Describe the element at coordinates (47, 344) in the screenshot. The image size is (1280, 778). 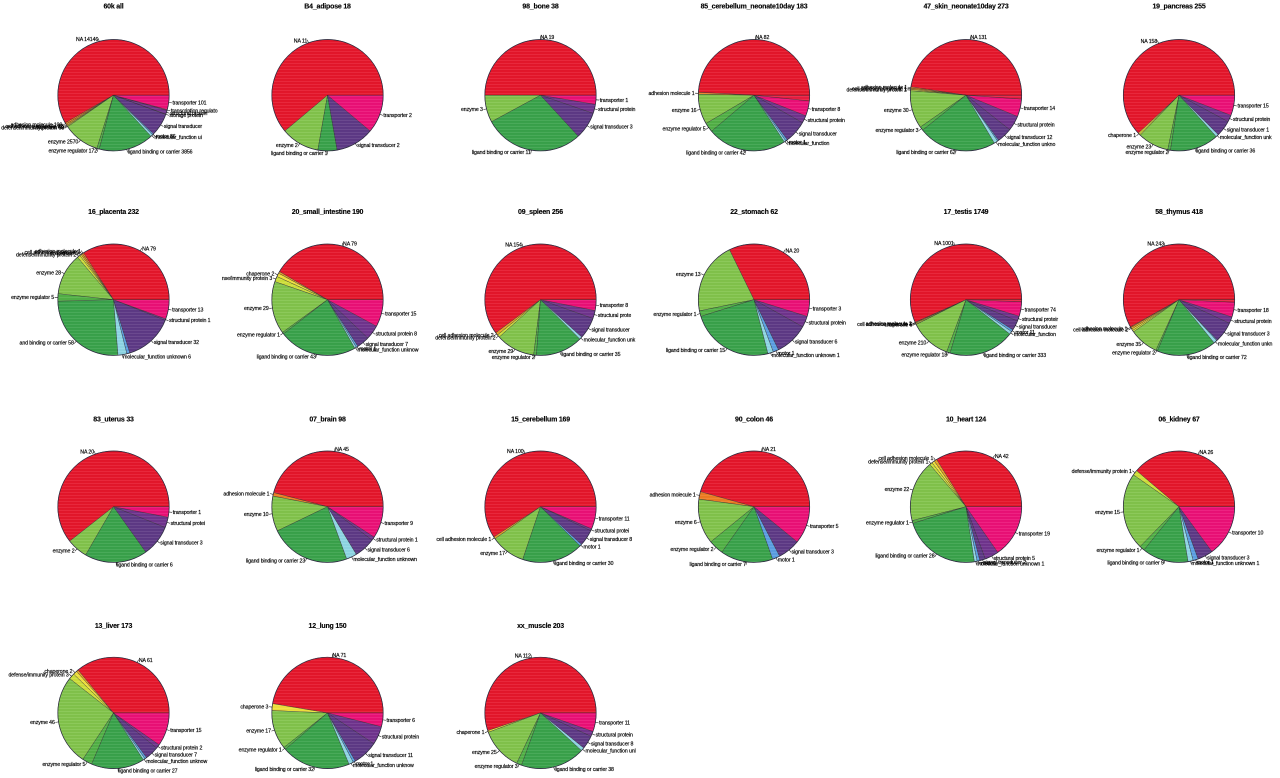
I see `svg-text: and binding or carrier 58` at that location.